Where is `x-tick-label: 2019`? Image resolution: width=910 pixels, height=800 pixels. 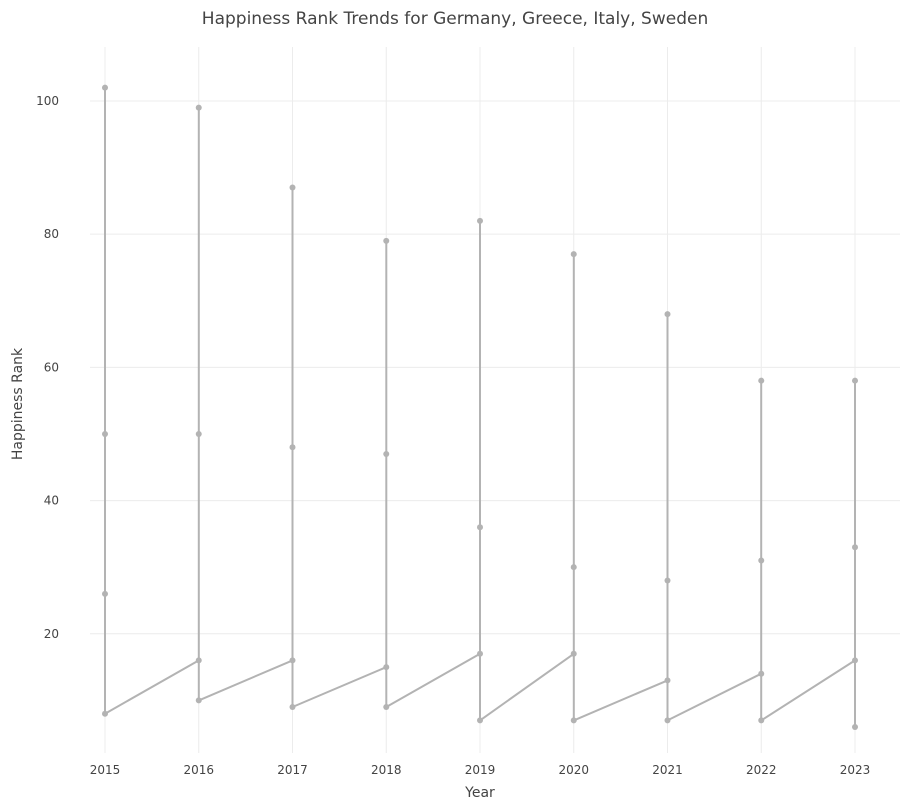
x-tick-label: 2019 is located at coordinates (480, 770).